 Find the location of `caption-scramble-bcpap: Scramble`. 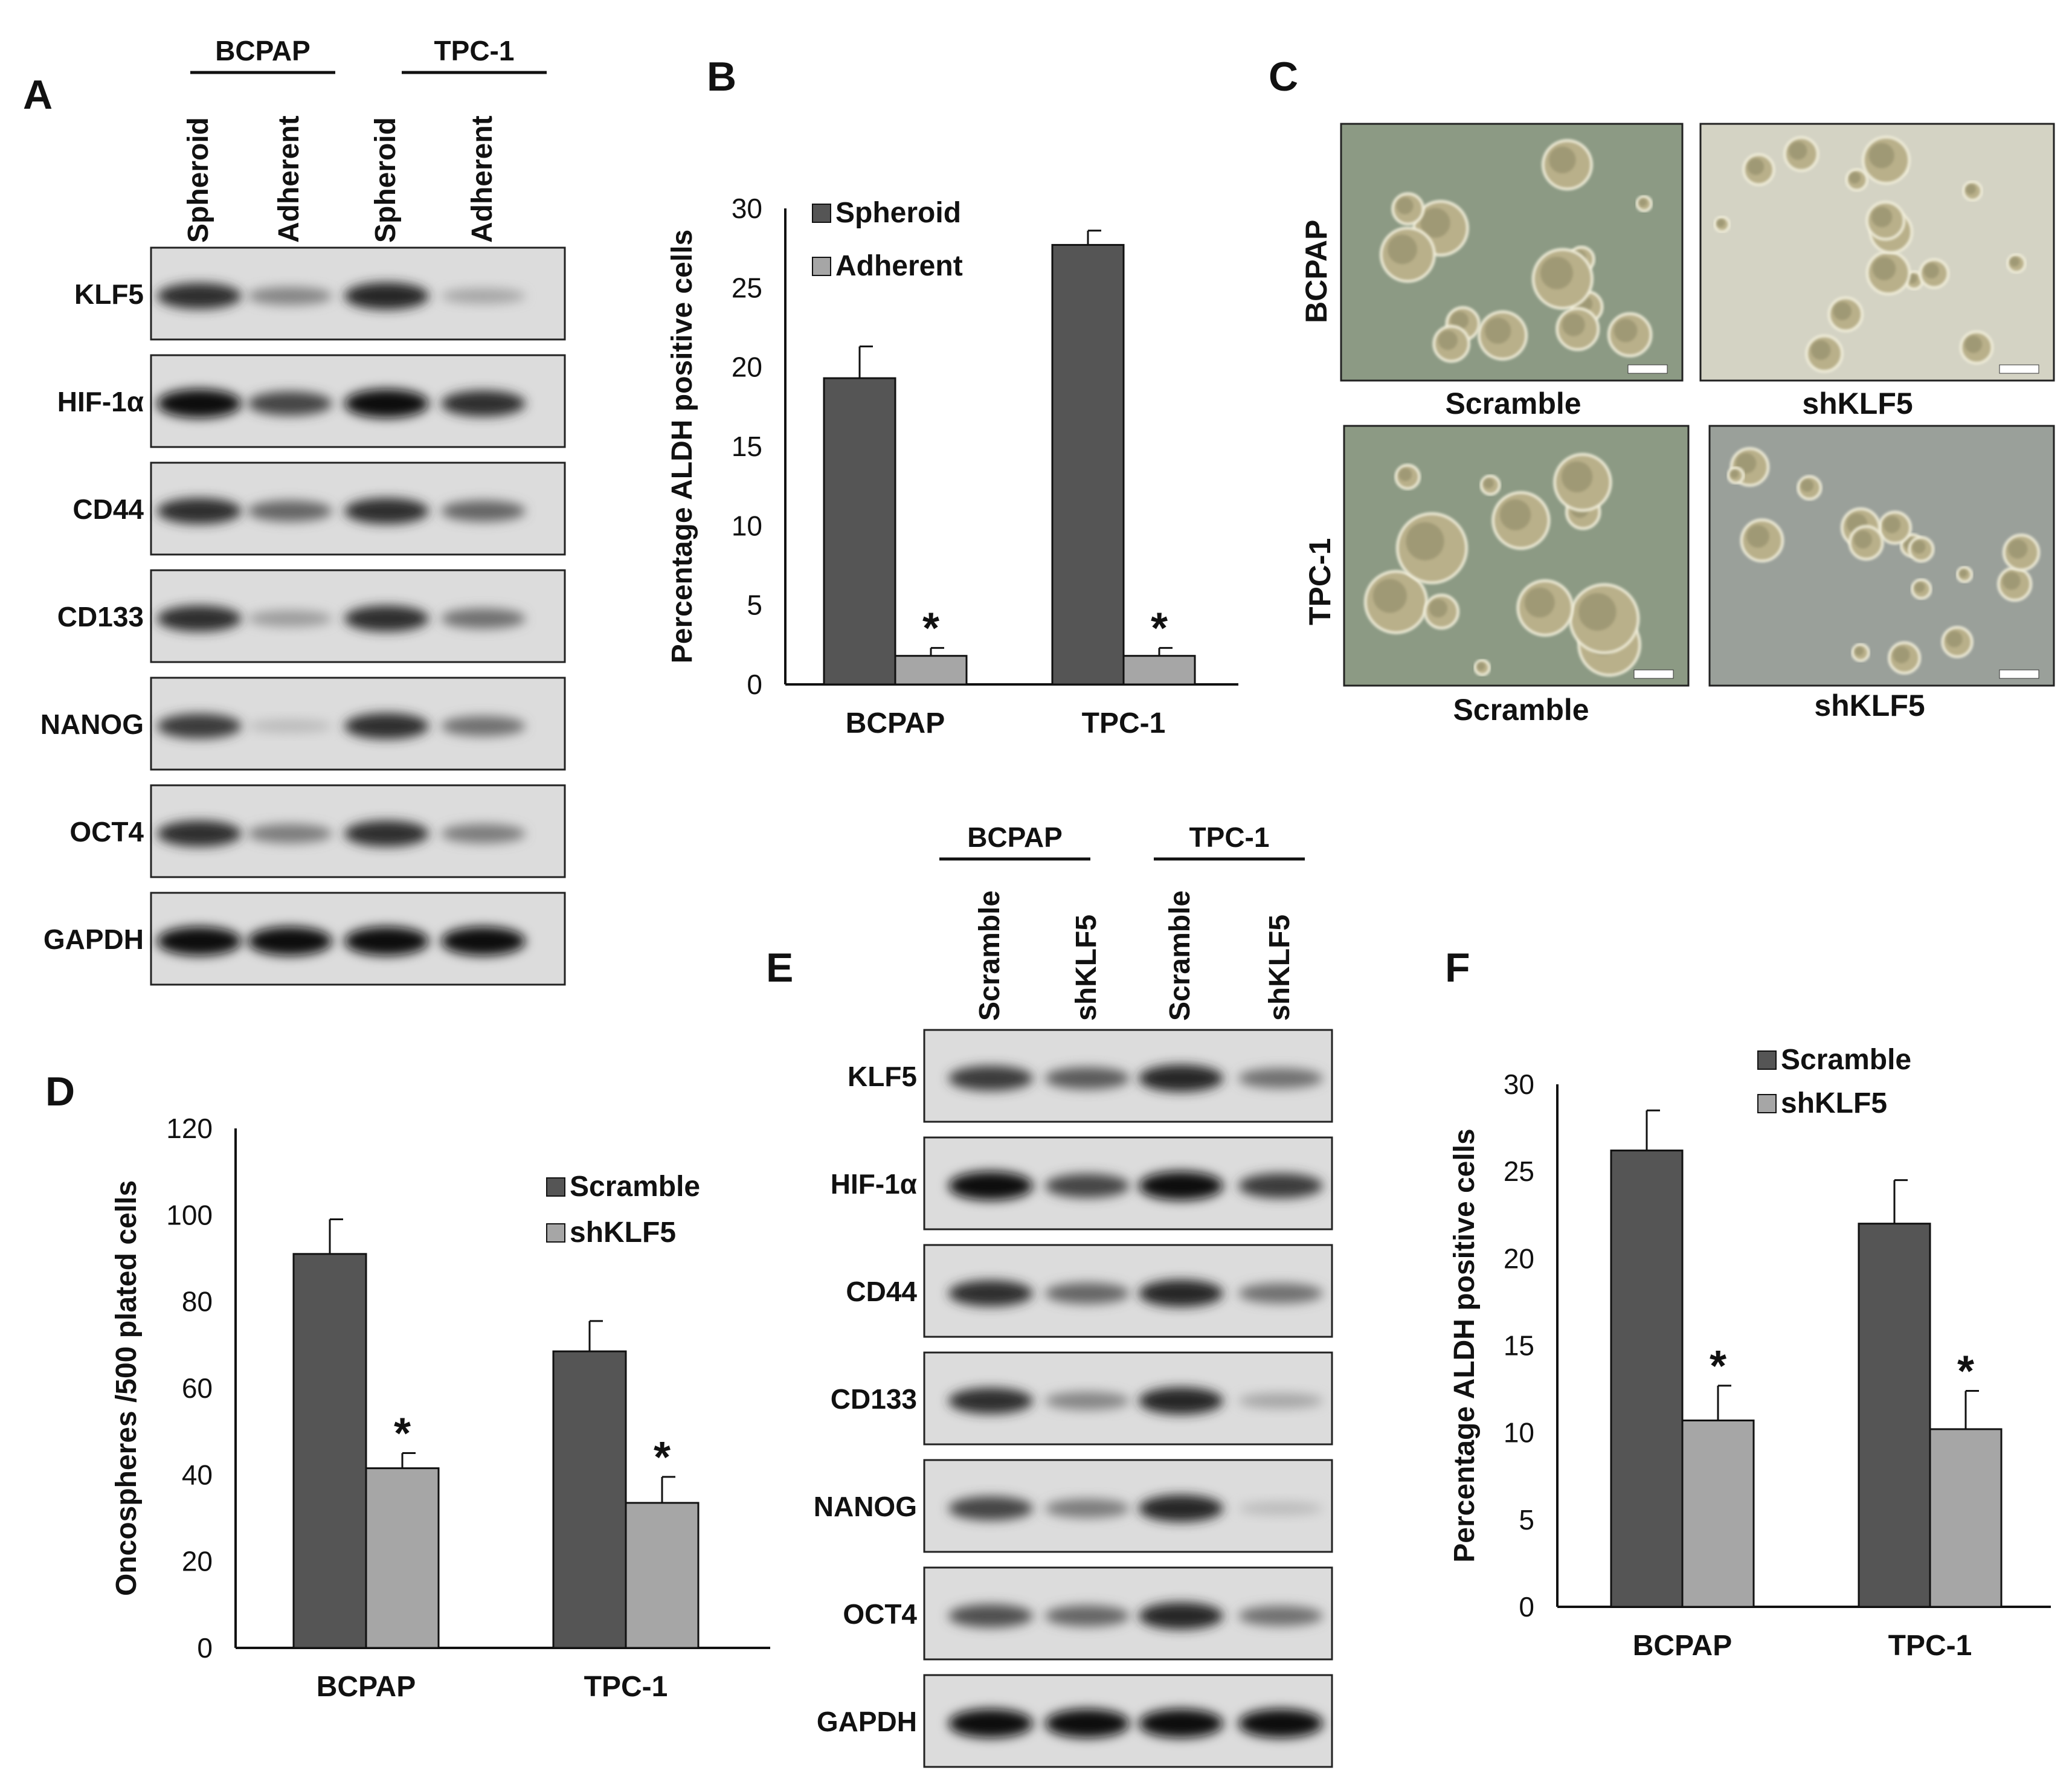

caption-scramble-bcpap: Scramble is located at coordinates (1513, 403).